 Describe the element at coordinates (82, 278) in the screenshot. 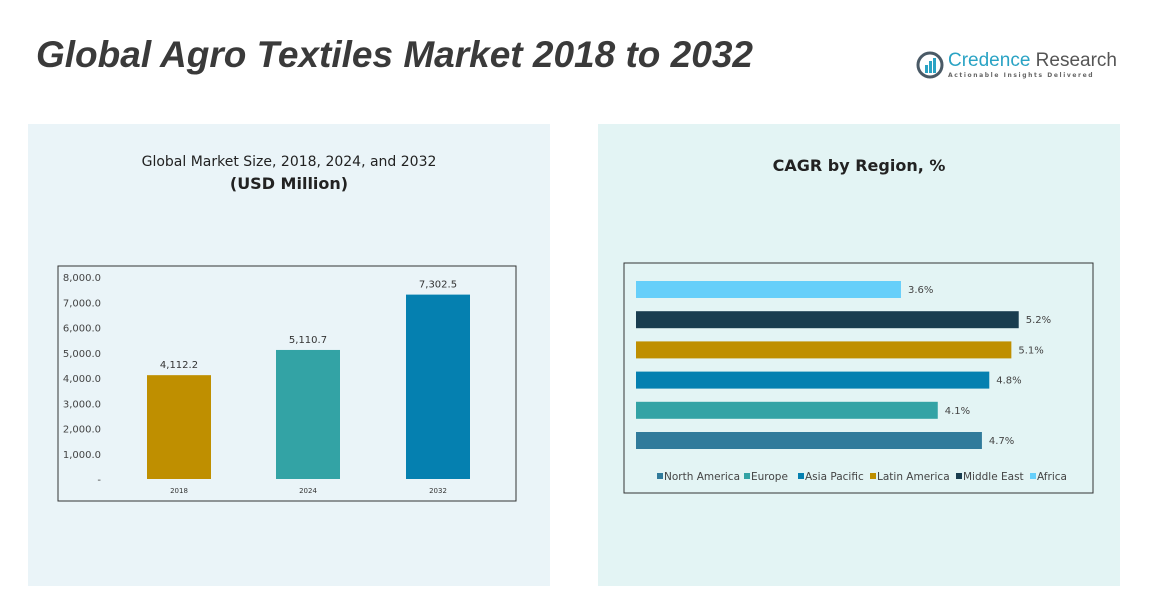

I see `y-tick-label: 8,000.0` at that location.